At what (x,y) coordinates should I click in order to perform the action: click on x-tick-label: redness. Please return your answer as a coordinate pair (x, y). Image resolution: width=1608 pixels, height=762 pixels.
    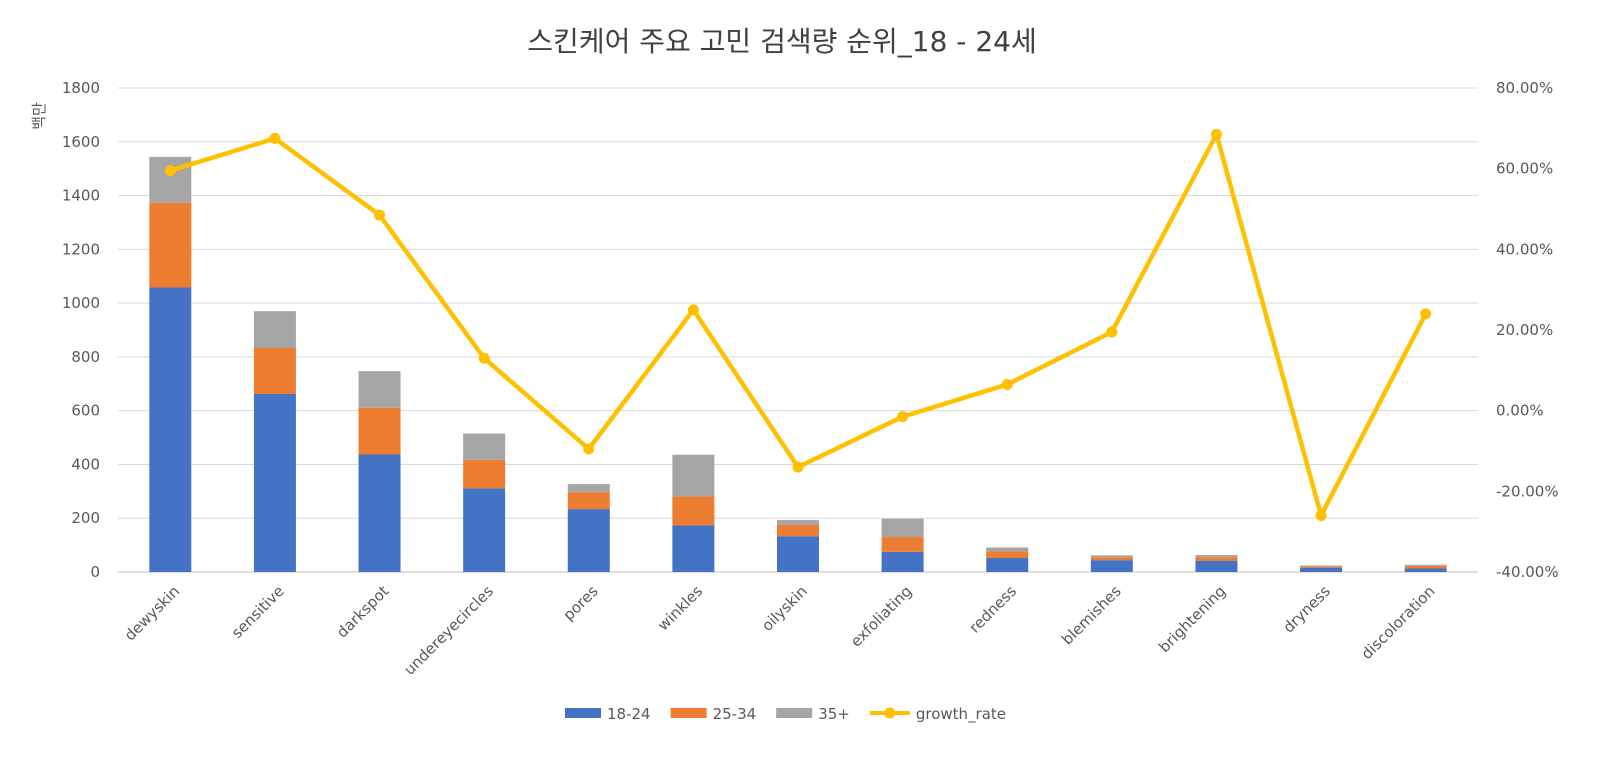
    Looking at the image, I should click on (993, 609).